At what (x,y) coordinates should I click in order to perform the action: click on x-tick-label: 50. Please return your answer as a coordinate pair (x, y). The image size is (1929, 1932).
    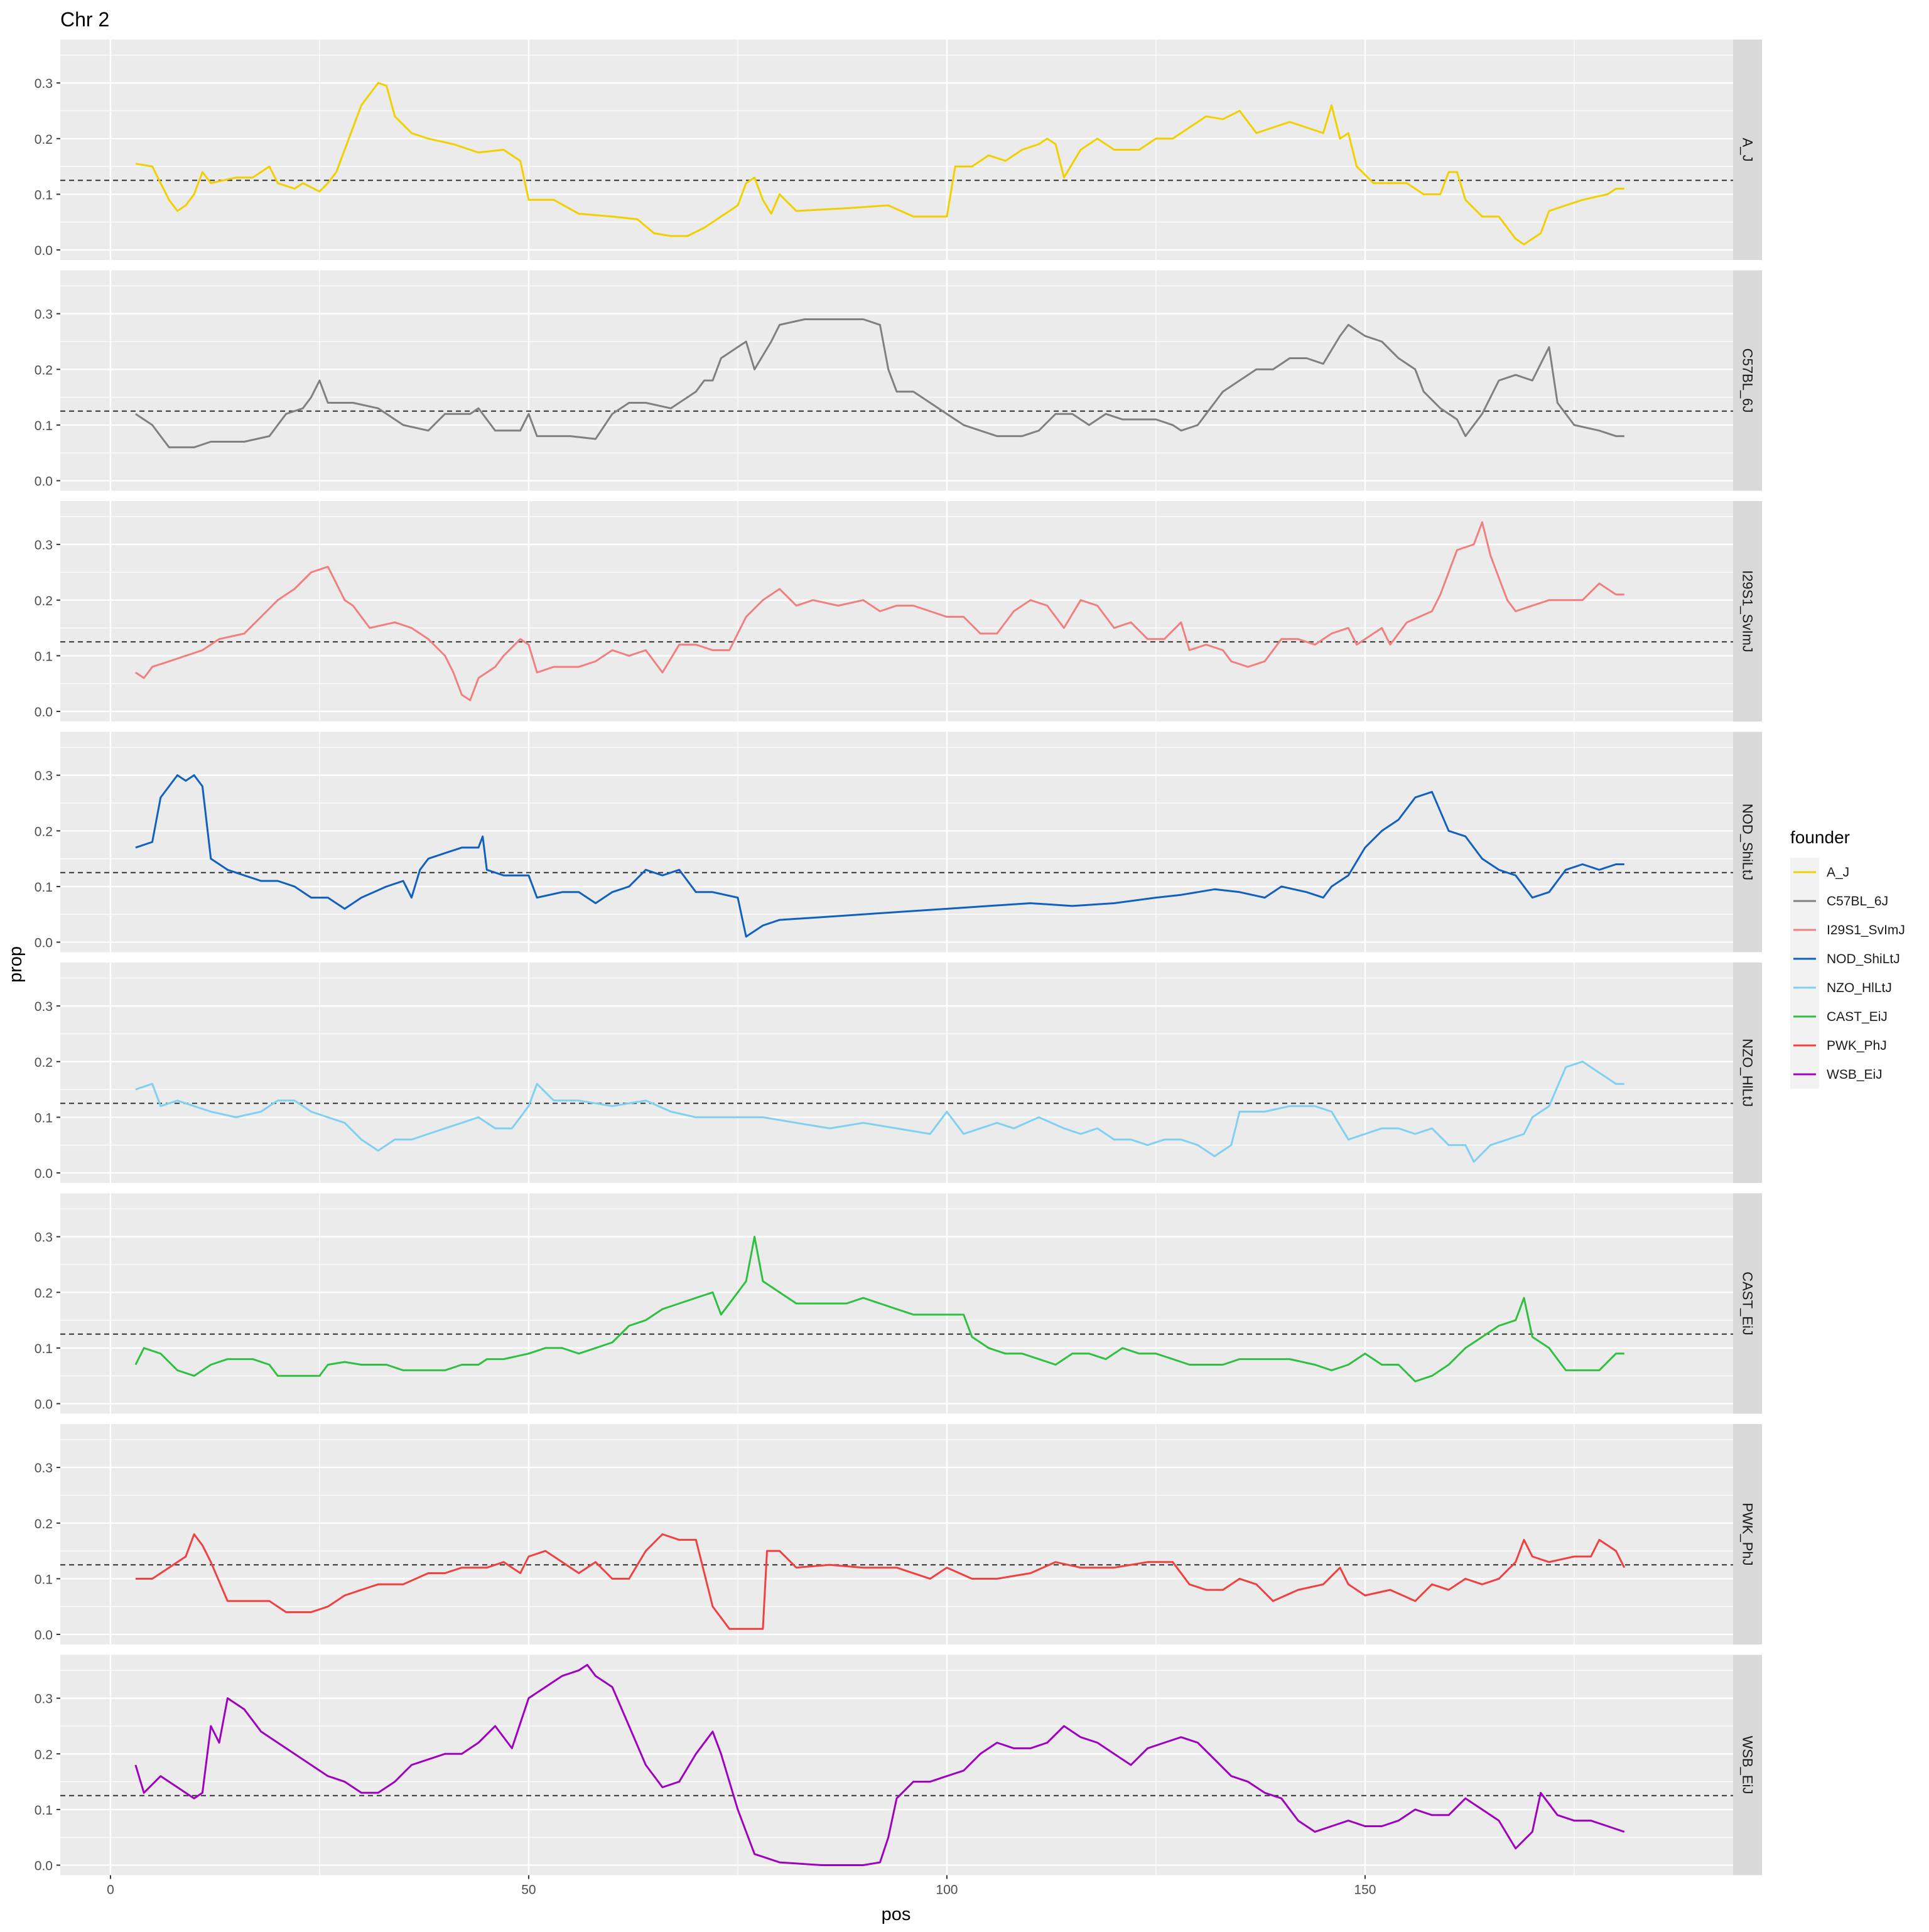
    Looking at the image, I should click on (528, 1890).